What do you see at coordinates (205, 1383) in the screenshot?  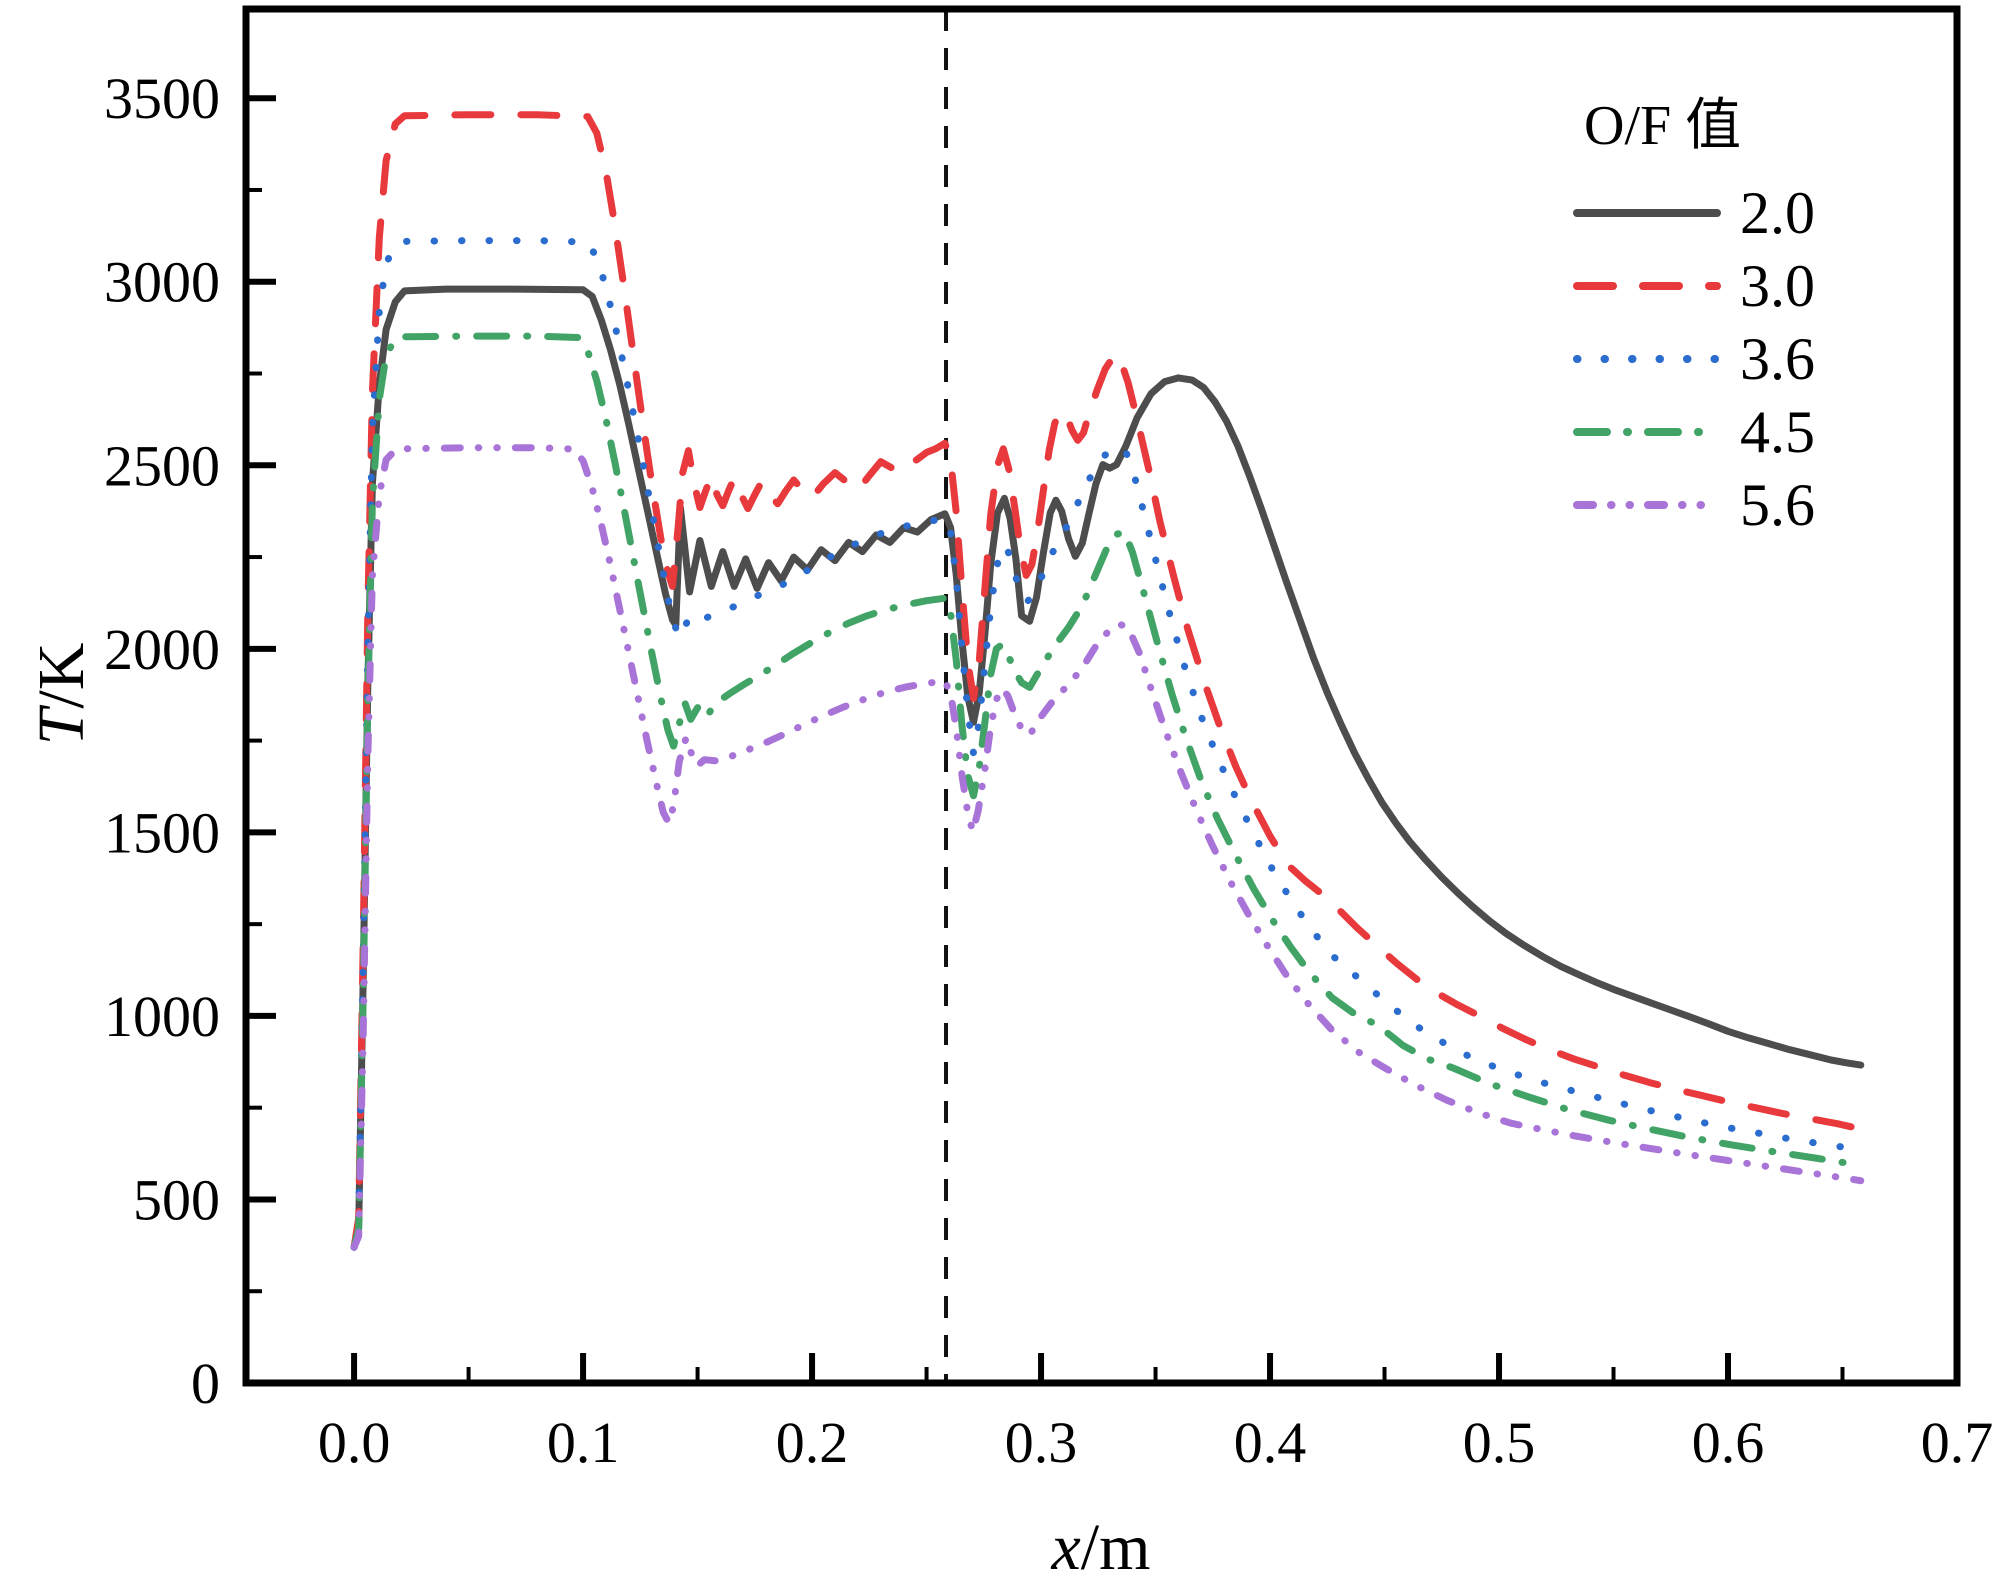 I see `y-tick-label: 0` at bounding box center [205, 1383].